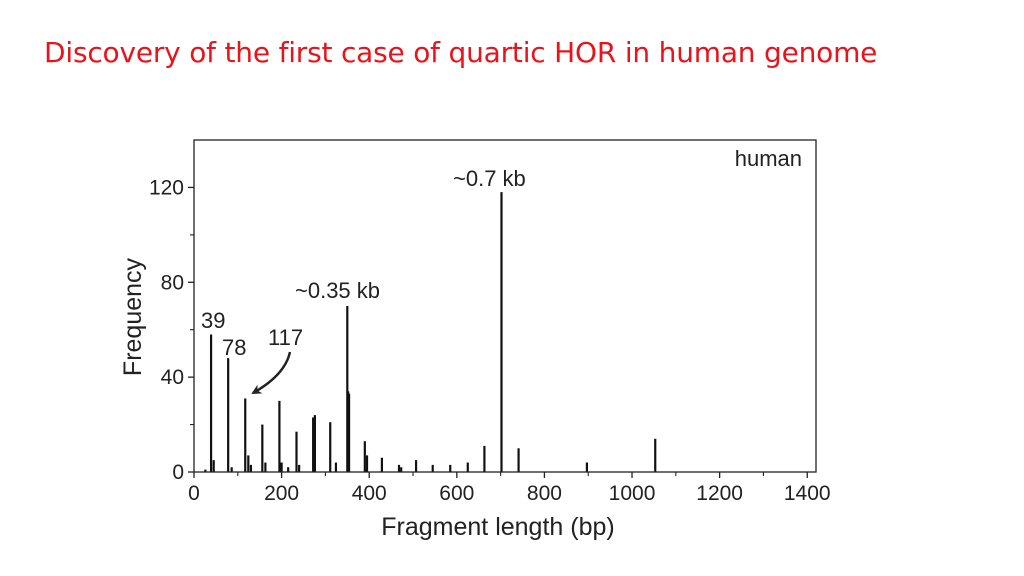  I want to click on x-axis-label: Fragment length (bp), so click(497, 527).